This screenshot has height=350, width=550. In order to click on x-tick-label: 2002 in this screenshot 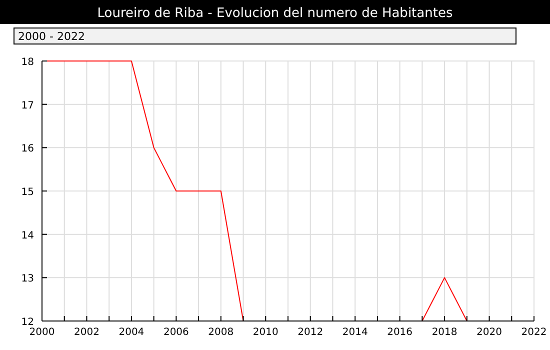, I will do `click(87, 332)`.